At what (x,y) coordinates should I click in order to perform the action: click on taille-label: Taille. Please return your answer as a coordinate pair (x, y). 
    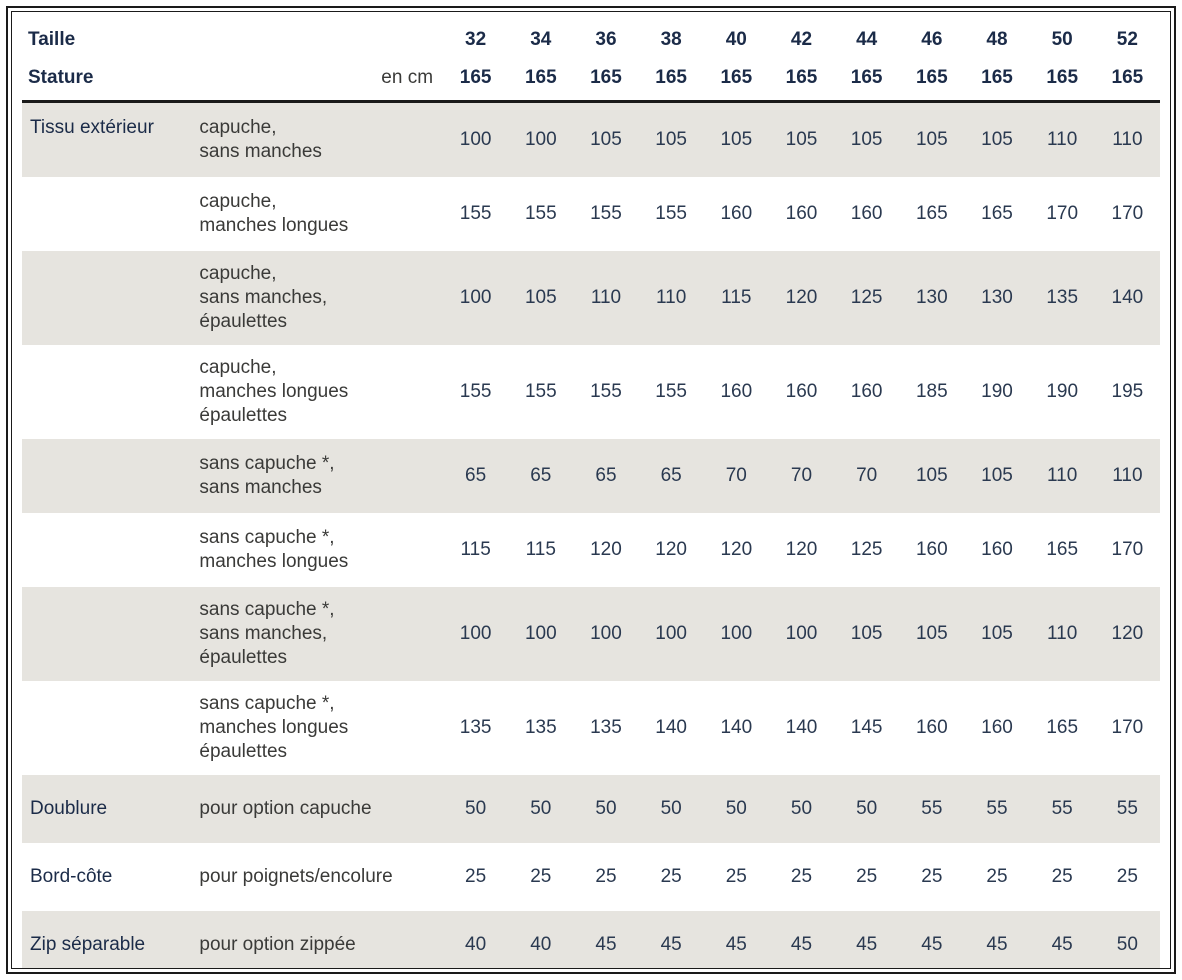
    Looking at the image, I should click on (52, 39).